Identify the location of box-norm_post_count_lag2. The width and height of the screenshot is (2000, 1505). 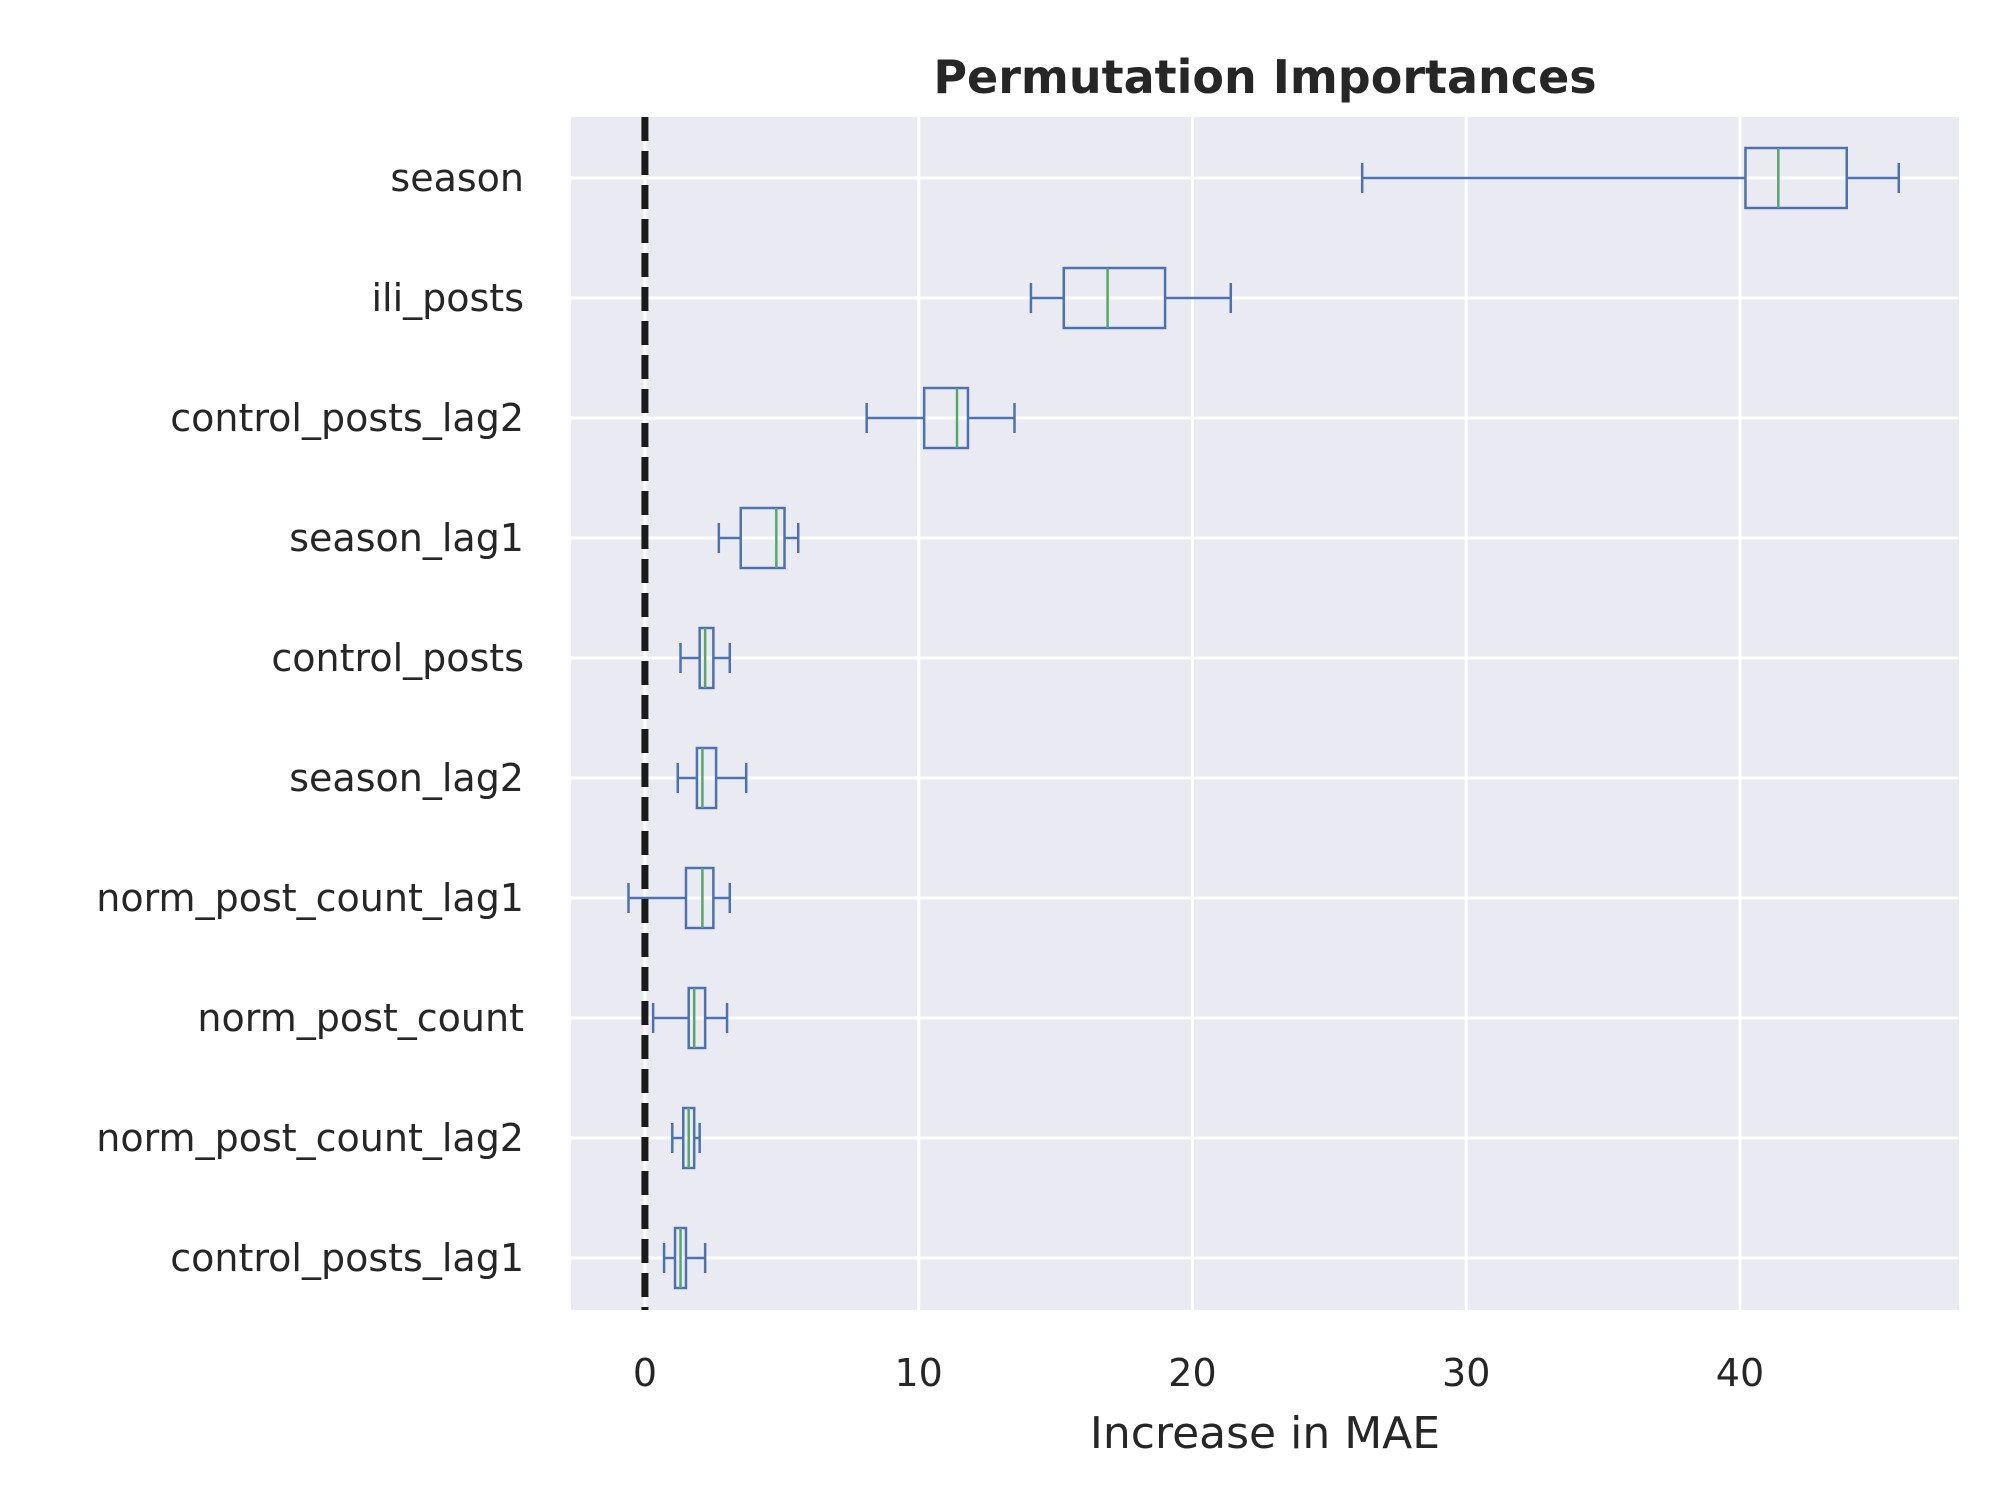
(686, 1138).